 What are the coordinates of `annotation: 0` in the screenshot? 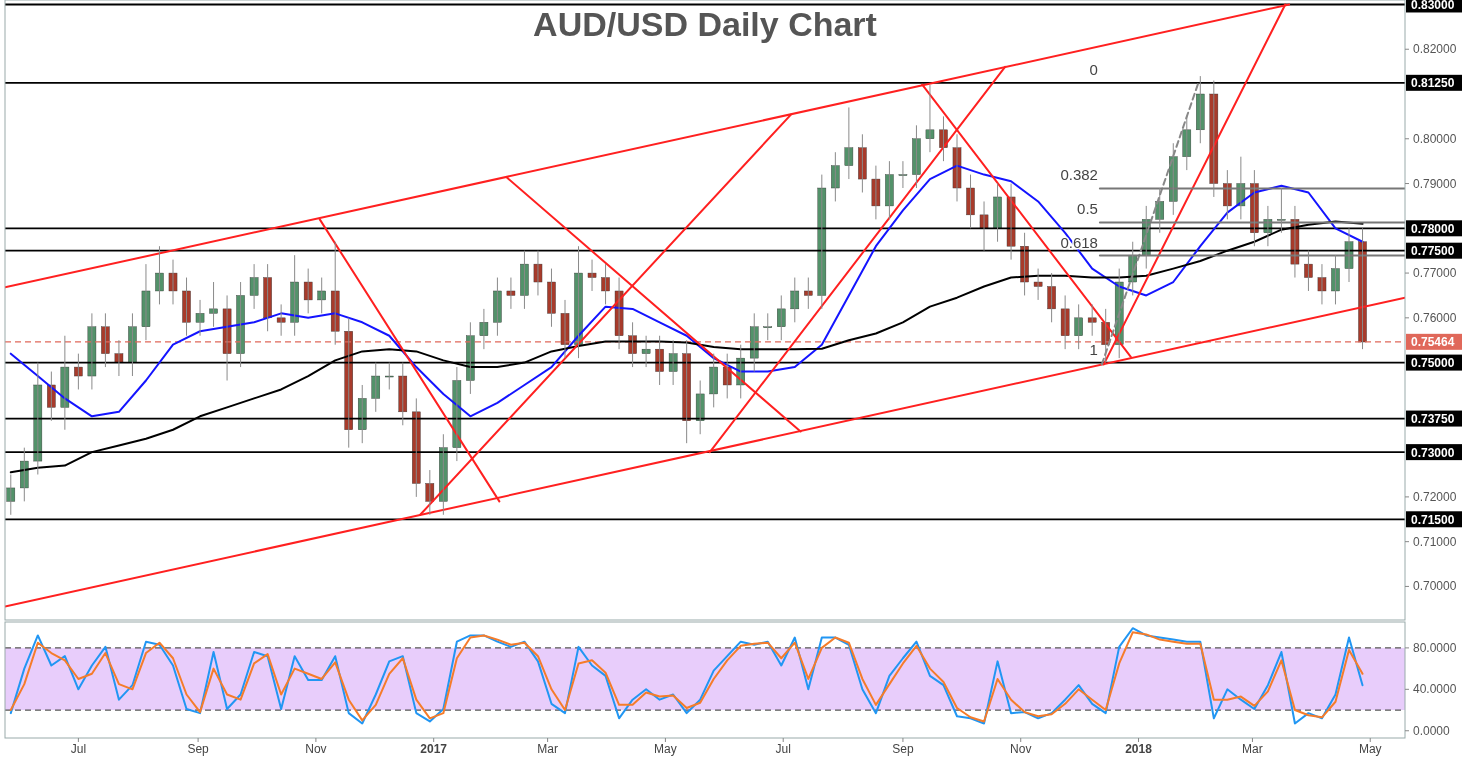 It's located at (1093, 69).